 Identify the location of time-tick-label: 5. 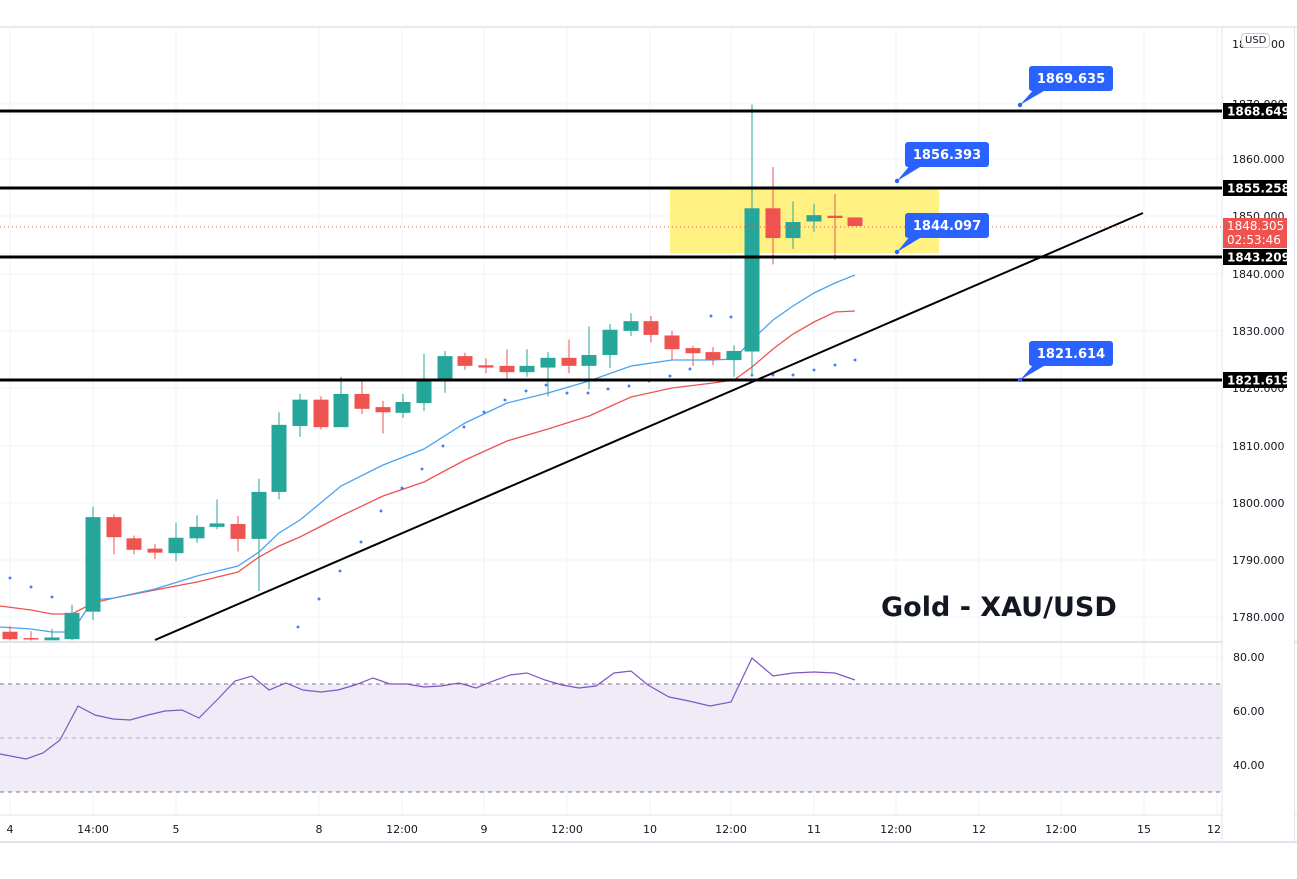
(176, 829).